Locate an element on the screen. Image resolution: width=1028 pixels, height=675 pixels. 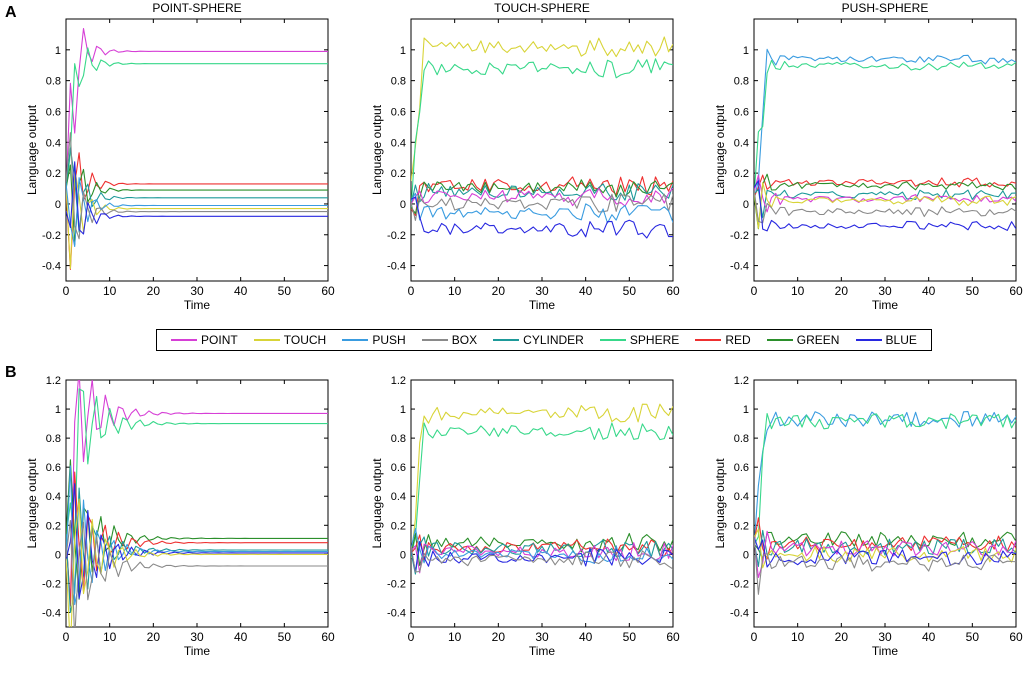
legend-item-green: GREEN is located at coordinates (802, 340).